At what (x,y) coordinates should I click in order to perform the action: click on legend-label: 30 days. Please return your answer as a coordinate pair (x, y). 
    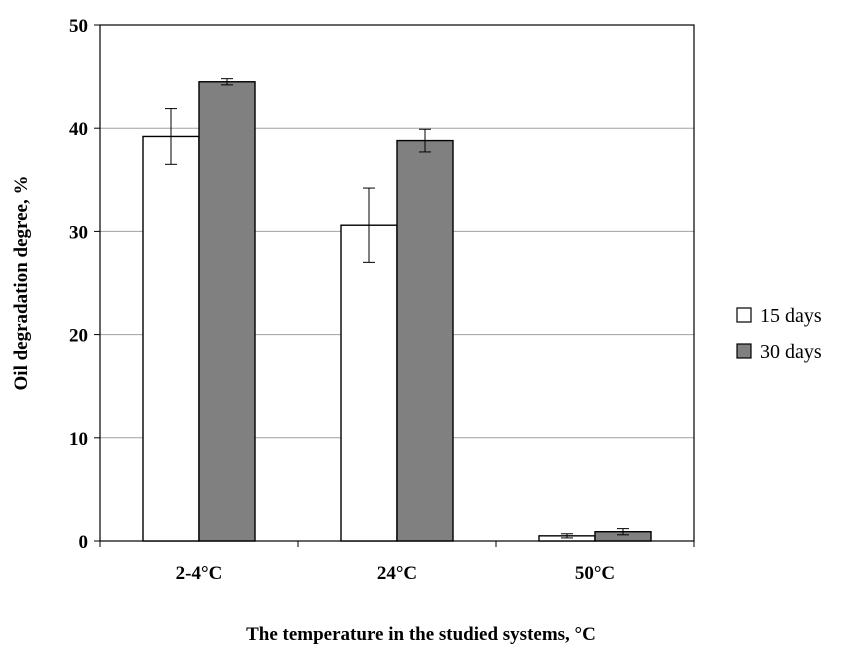
    Looking at the image, I should click on (791, 352).